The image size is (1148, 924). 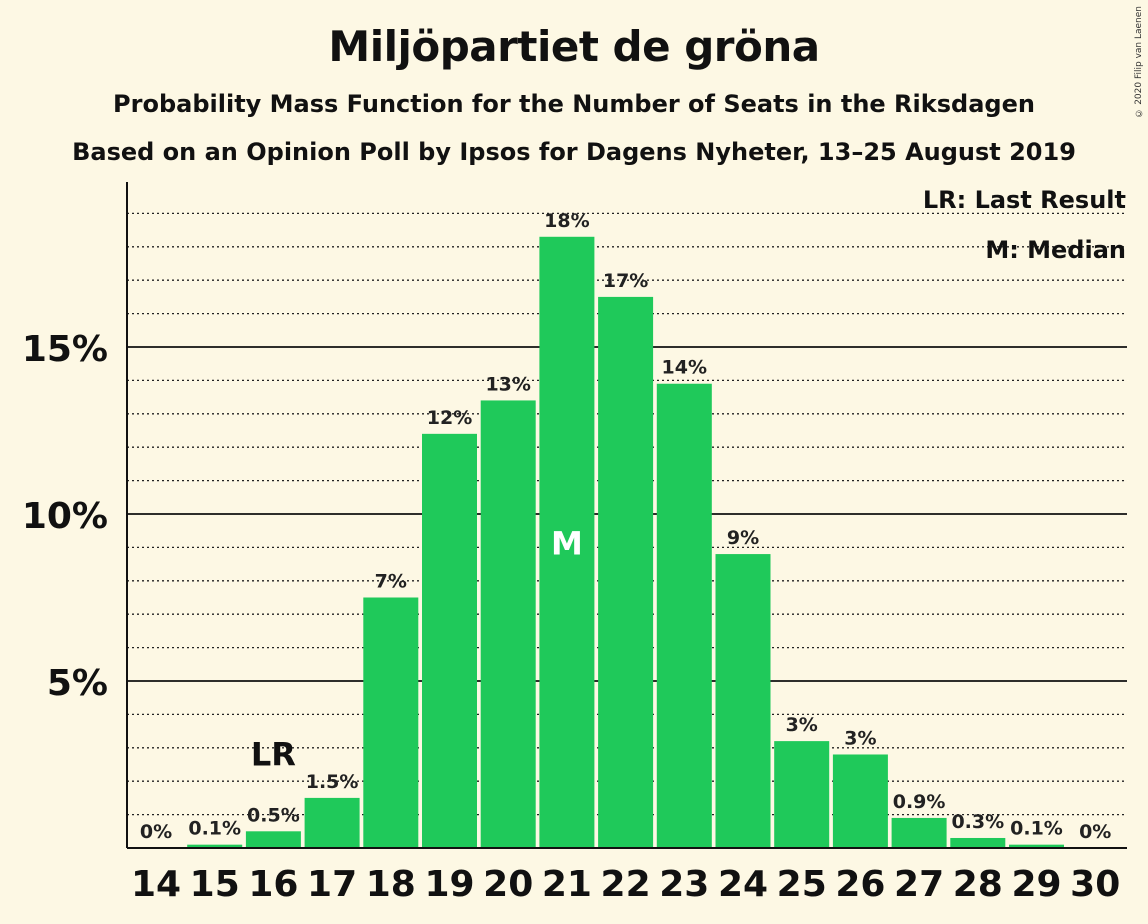 What do you see at coordinates (215, 884) in the screenshot?
I see `x-tick-label: 15` at bounding box center [215, 884].